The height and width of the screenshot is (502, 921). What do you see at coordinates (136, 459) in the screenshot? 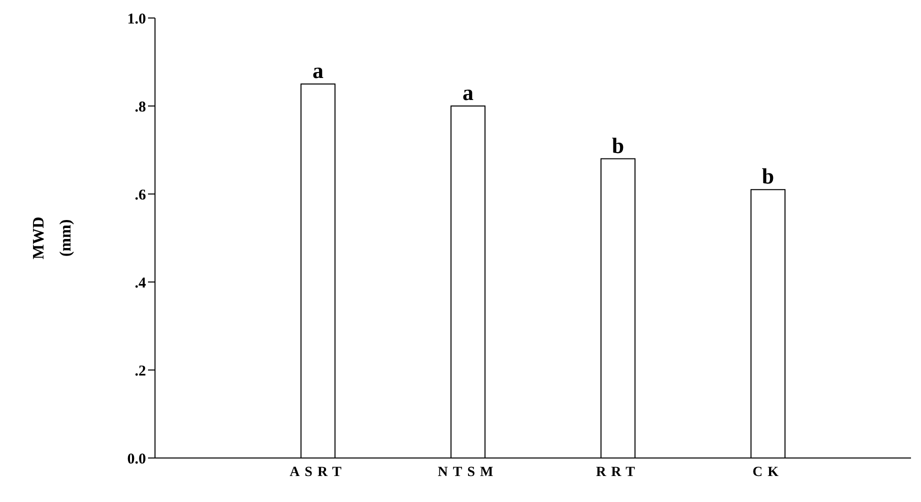
I see `y-tick-label: 0.0` at bounding box center [136, 459].